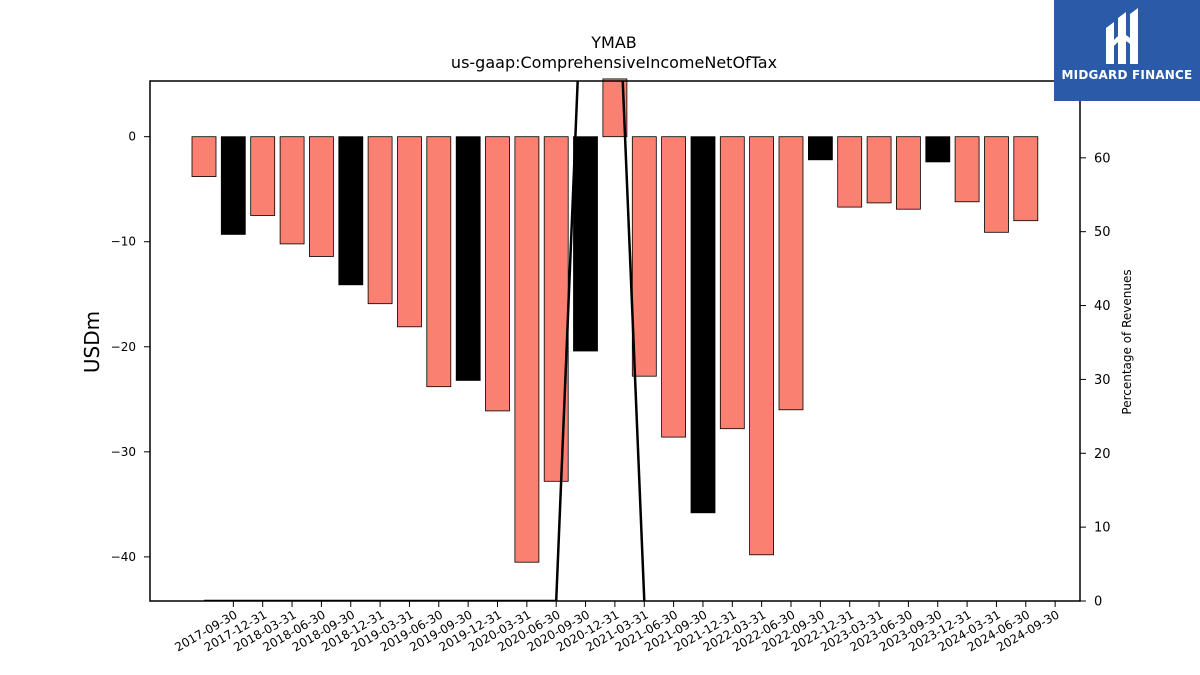  What do you see at coordinates (1102, 454) in the screenshot?
I see `y2-tick-label: 20` at bounding box center [1102, 454].